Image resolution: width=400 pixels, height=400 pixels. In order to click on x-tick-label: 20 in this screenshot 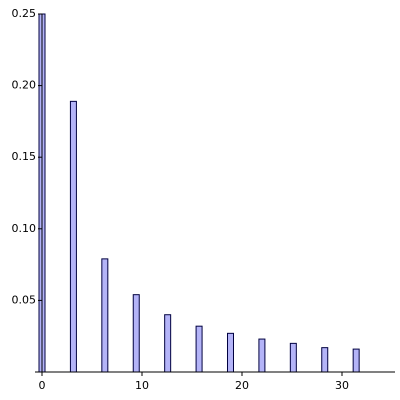, I will do `click(242, 385)`.